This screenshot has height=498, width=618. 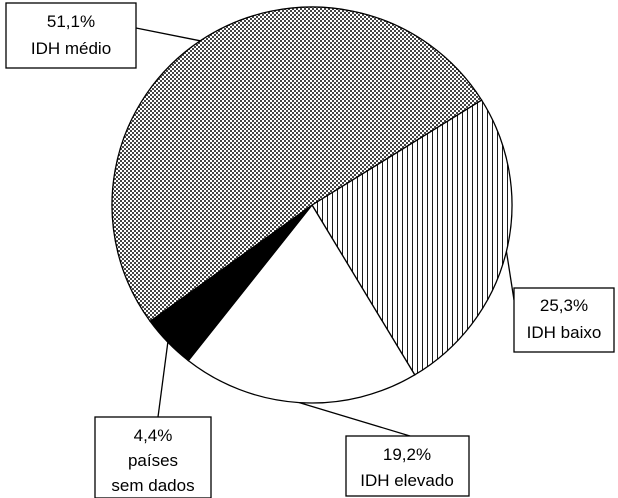 I want to click on leader-idh-elevado, so click(x=355, y=419).